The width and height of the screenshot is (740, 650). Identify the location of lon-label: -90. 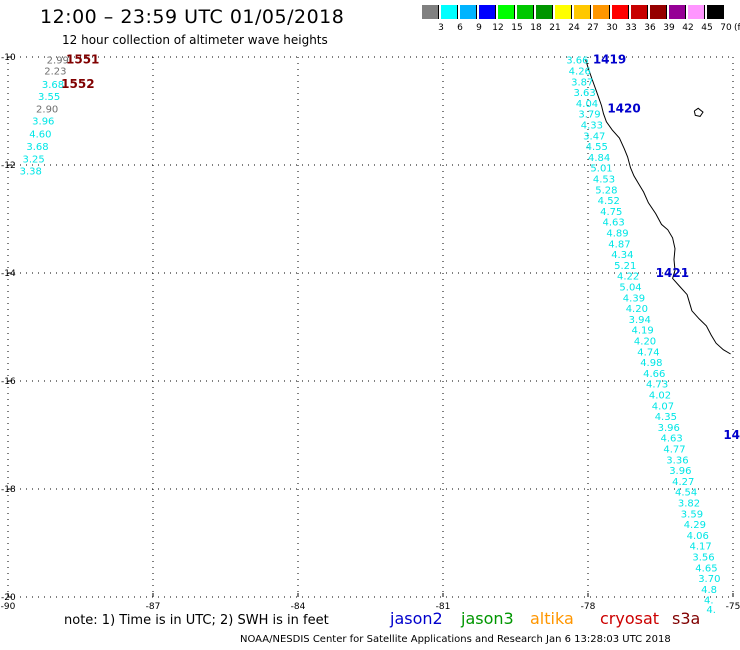
(8, 607).